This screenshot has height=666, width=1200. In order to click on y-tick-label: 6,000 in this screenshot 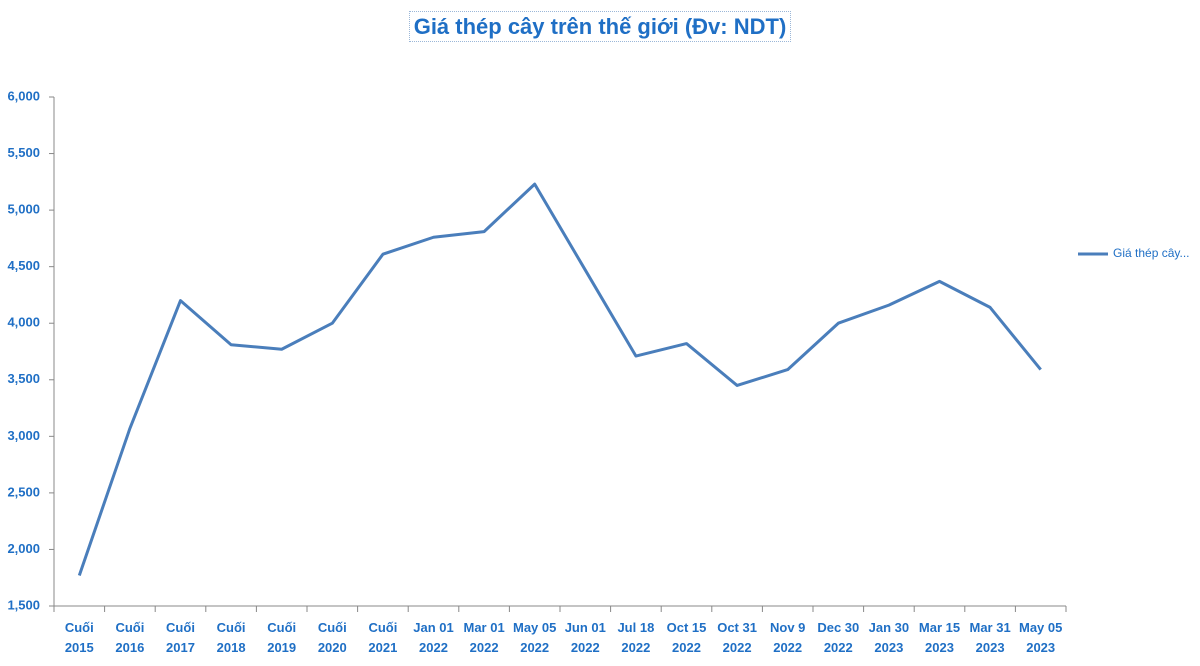, I will do `click(23, 95)`.